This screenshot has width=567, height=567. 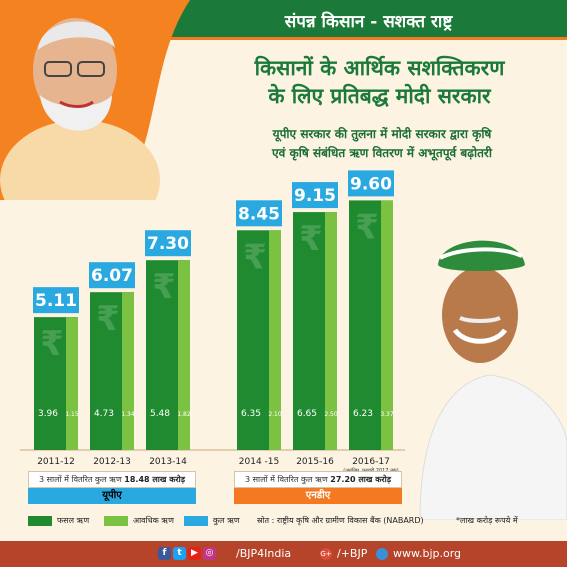 What do you see at coordinates (164, 287) in the screenshot?
I see `rupee-watermark-2: ₹` at bounding box center [164, 287].